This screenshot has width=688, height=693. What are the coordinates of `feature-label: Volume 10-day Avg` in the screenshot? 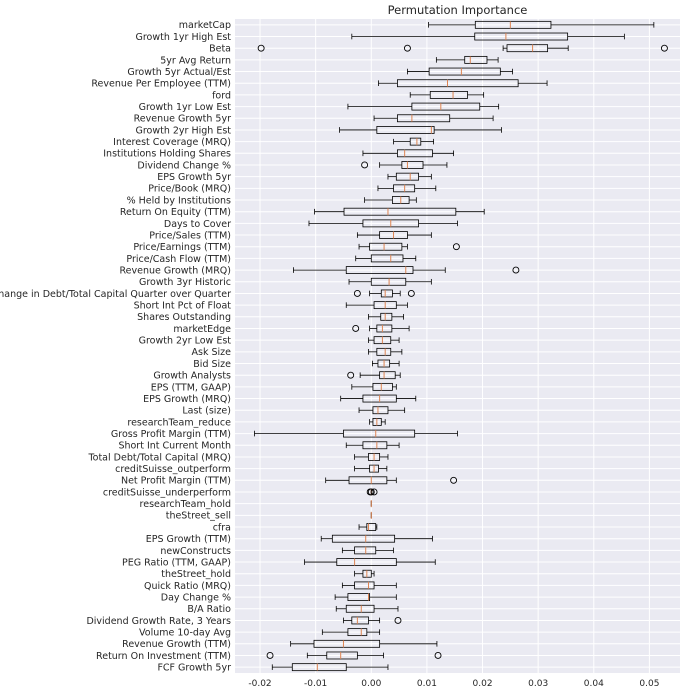 It's located at (185, 633).